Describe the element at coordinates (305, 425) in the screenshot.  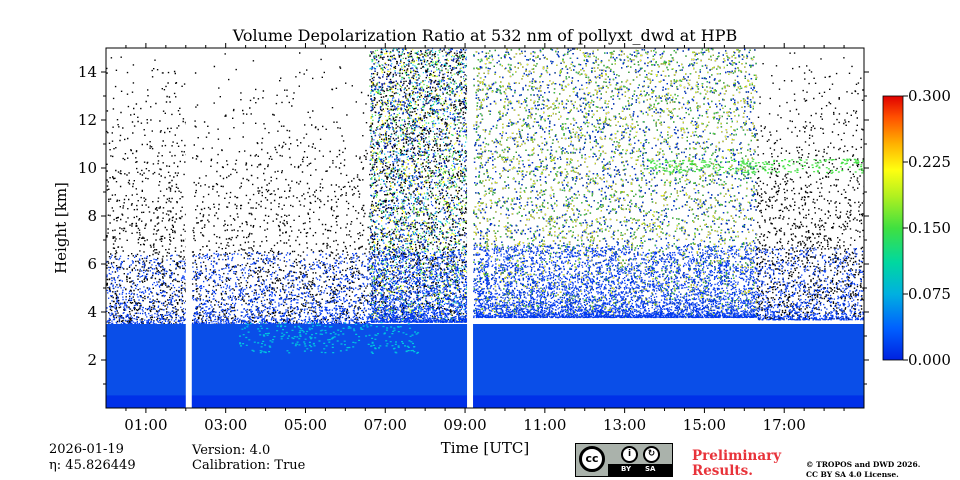
I see `x-tick-label: 05:00` at that location.